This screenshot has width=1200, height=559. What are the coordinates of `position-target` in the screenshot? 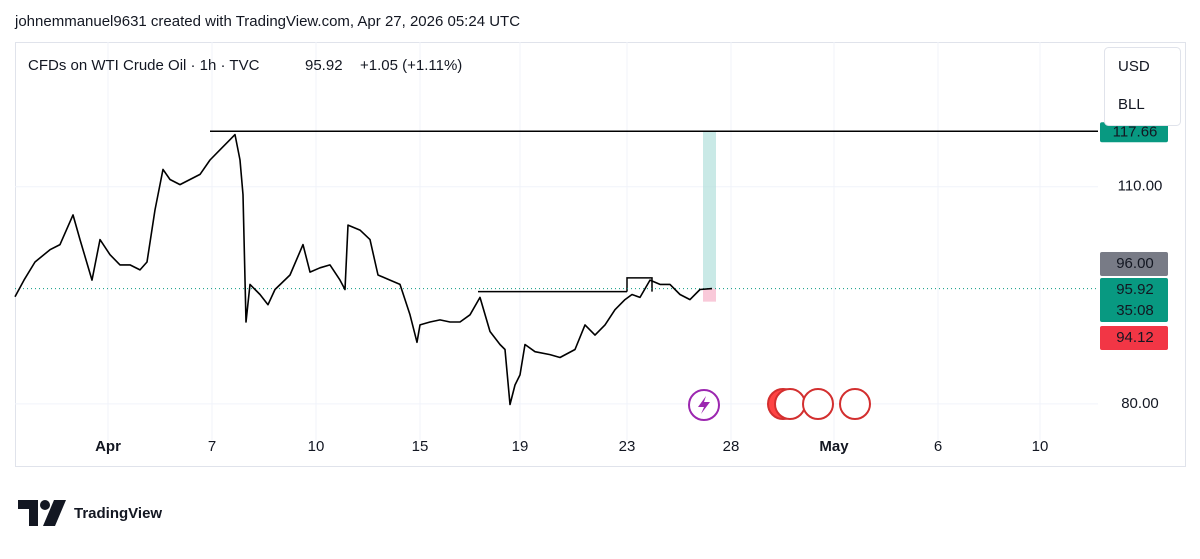 It's located at (709, 210).